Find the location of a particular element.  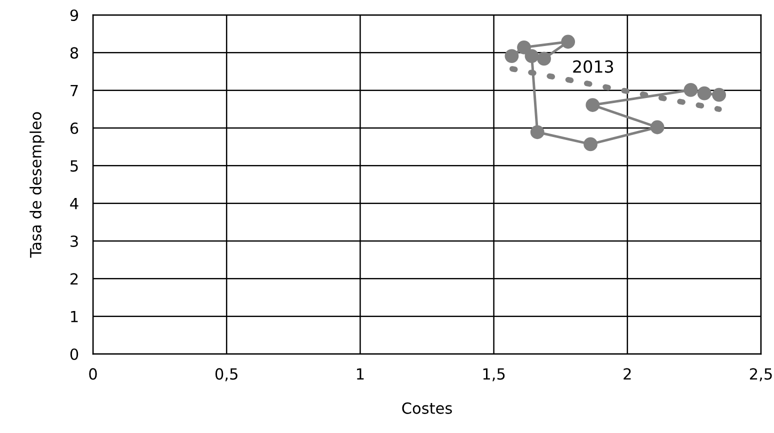

y-tick-label: 2 is located at coordinates (74, 278).